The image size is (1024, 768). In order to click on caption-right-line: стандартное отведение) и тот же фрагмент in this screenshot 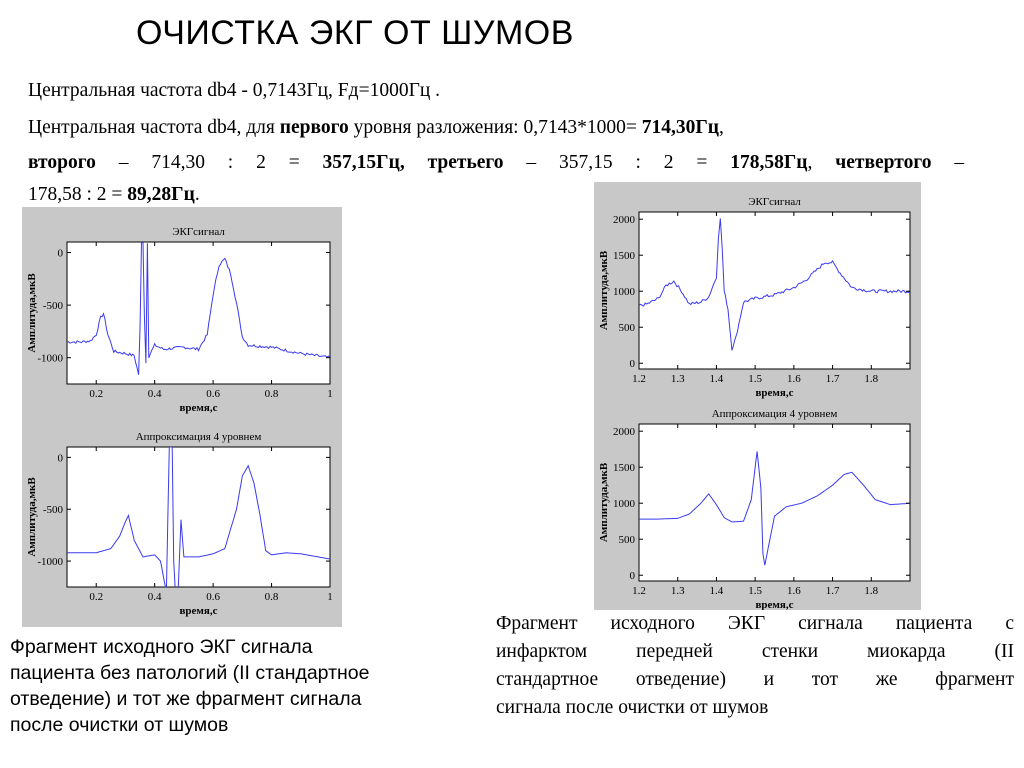, I will do `click(755, 679)`.